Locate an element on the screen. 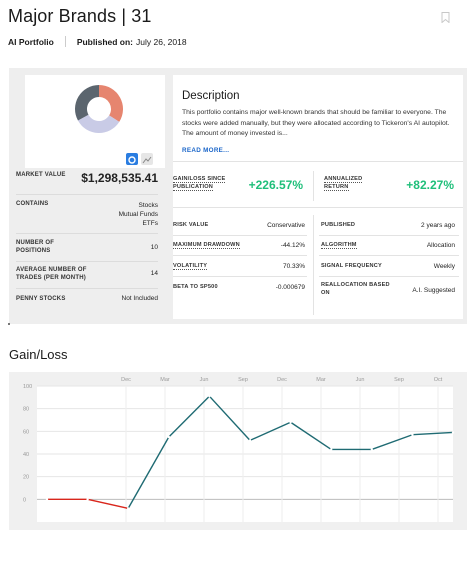  risk-value: Conservative is located at coordinates (286, 225).